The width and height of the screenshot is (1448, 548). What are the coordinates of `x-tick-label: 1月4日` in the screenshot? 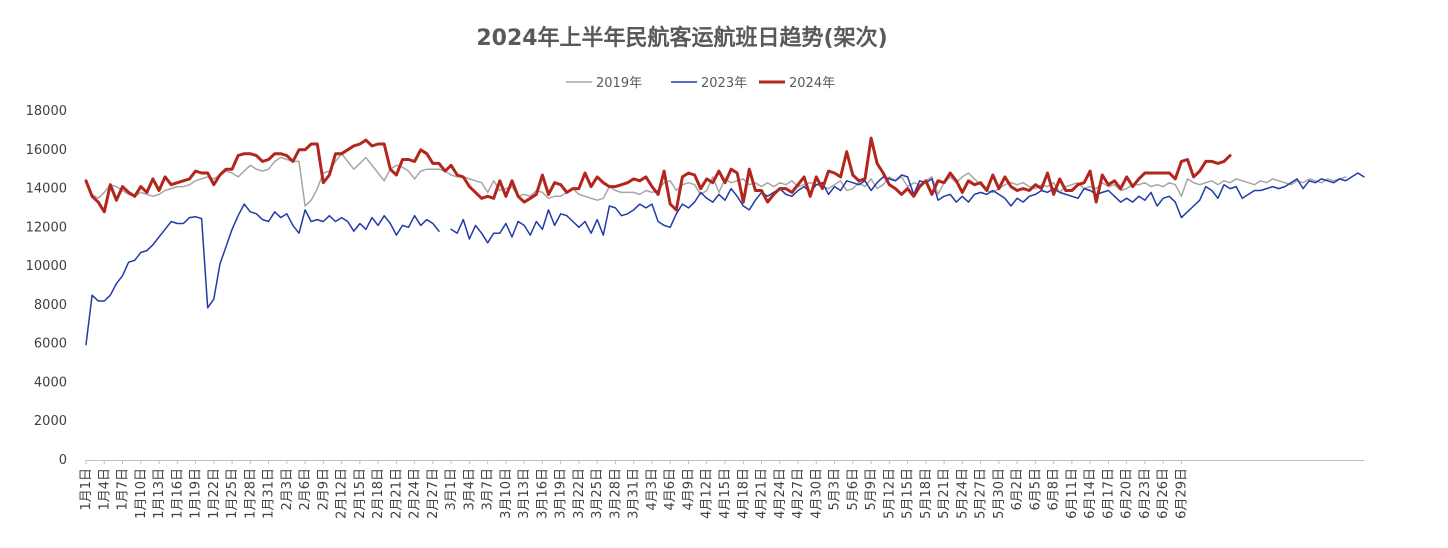 It's located at (104, 489).